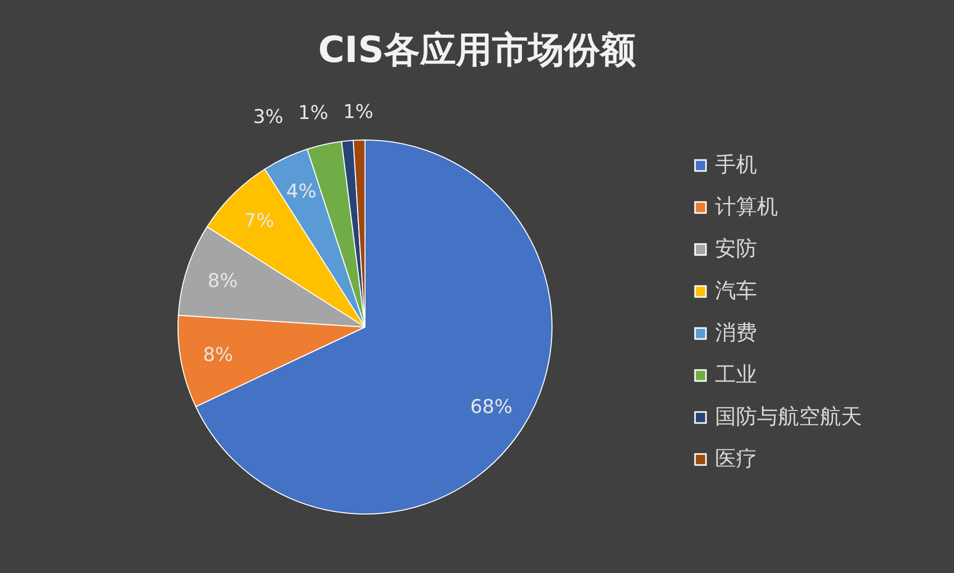 This screenshot has height=573, width=954. What do you see at coordinates (746, 206) in the screenshot?
I see `legend-label: 计算机` at bounding box center [746, 206].